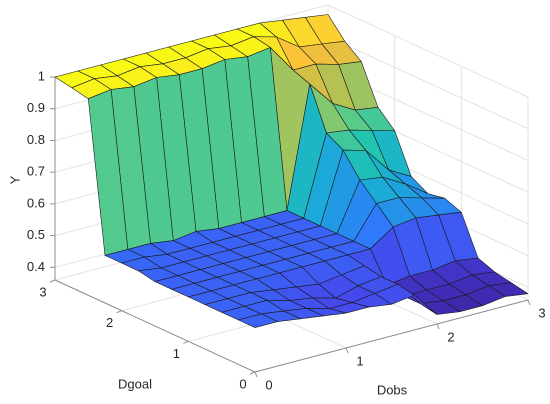 Image resolution: width=550 pixels, height=404 pixels. I want to click on x-axis-label: Dobs, so click(392, 389).